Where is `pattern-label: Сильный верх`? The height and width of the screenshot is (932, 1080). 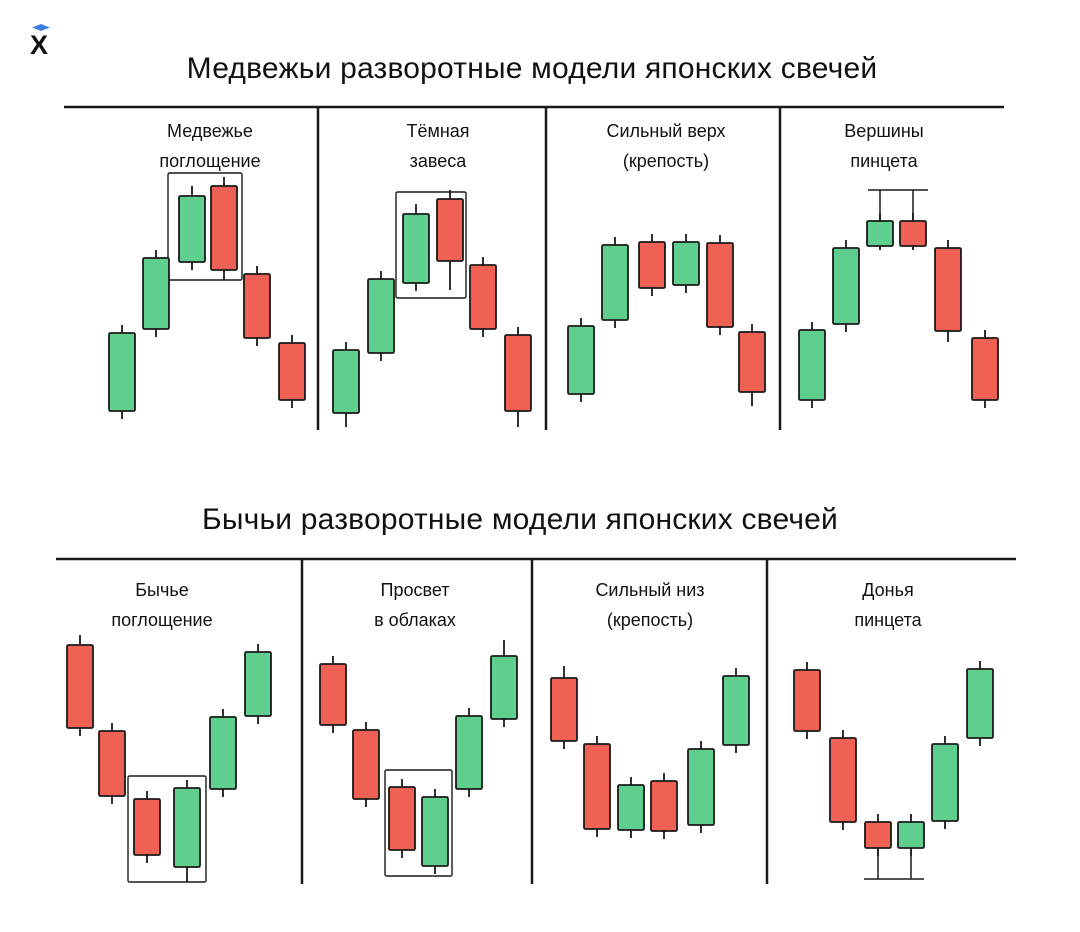
pattern-label: Сильный верх is located at coordinates (666, 131).